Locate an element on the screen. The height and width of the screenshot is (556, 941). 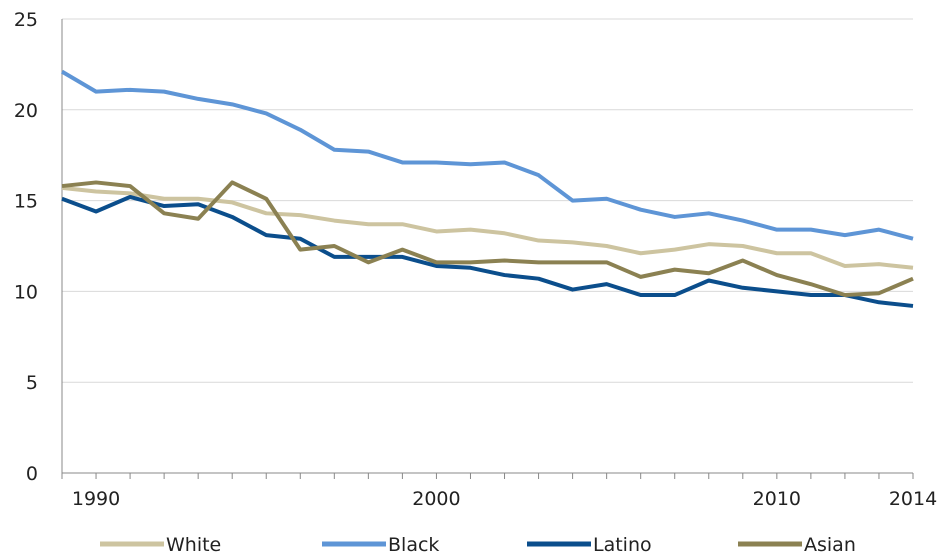
legend: White Black Latino Asian is located at coordinates (478, 545).